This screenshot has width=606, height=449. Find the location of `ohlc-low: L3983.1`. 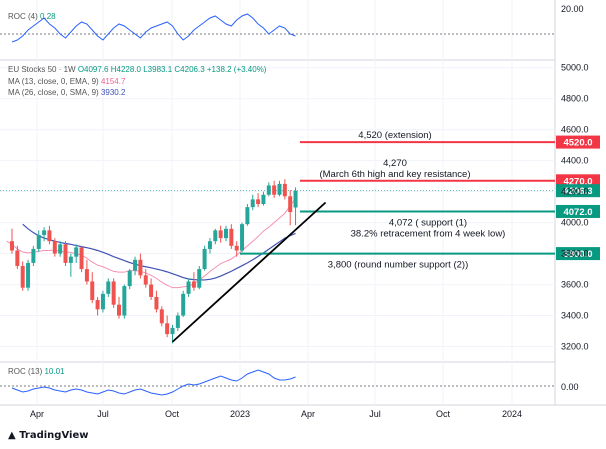

ohlc-low: L3983.1 is located at coordinates (158, 69).